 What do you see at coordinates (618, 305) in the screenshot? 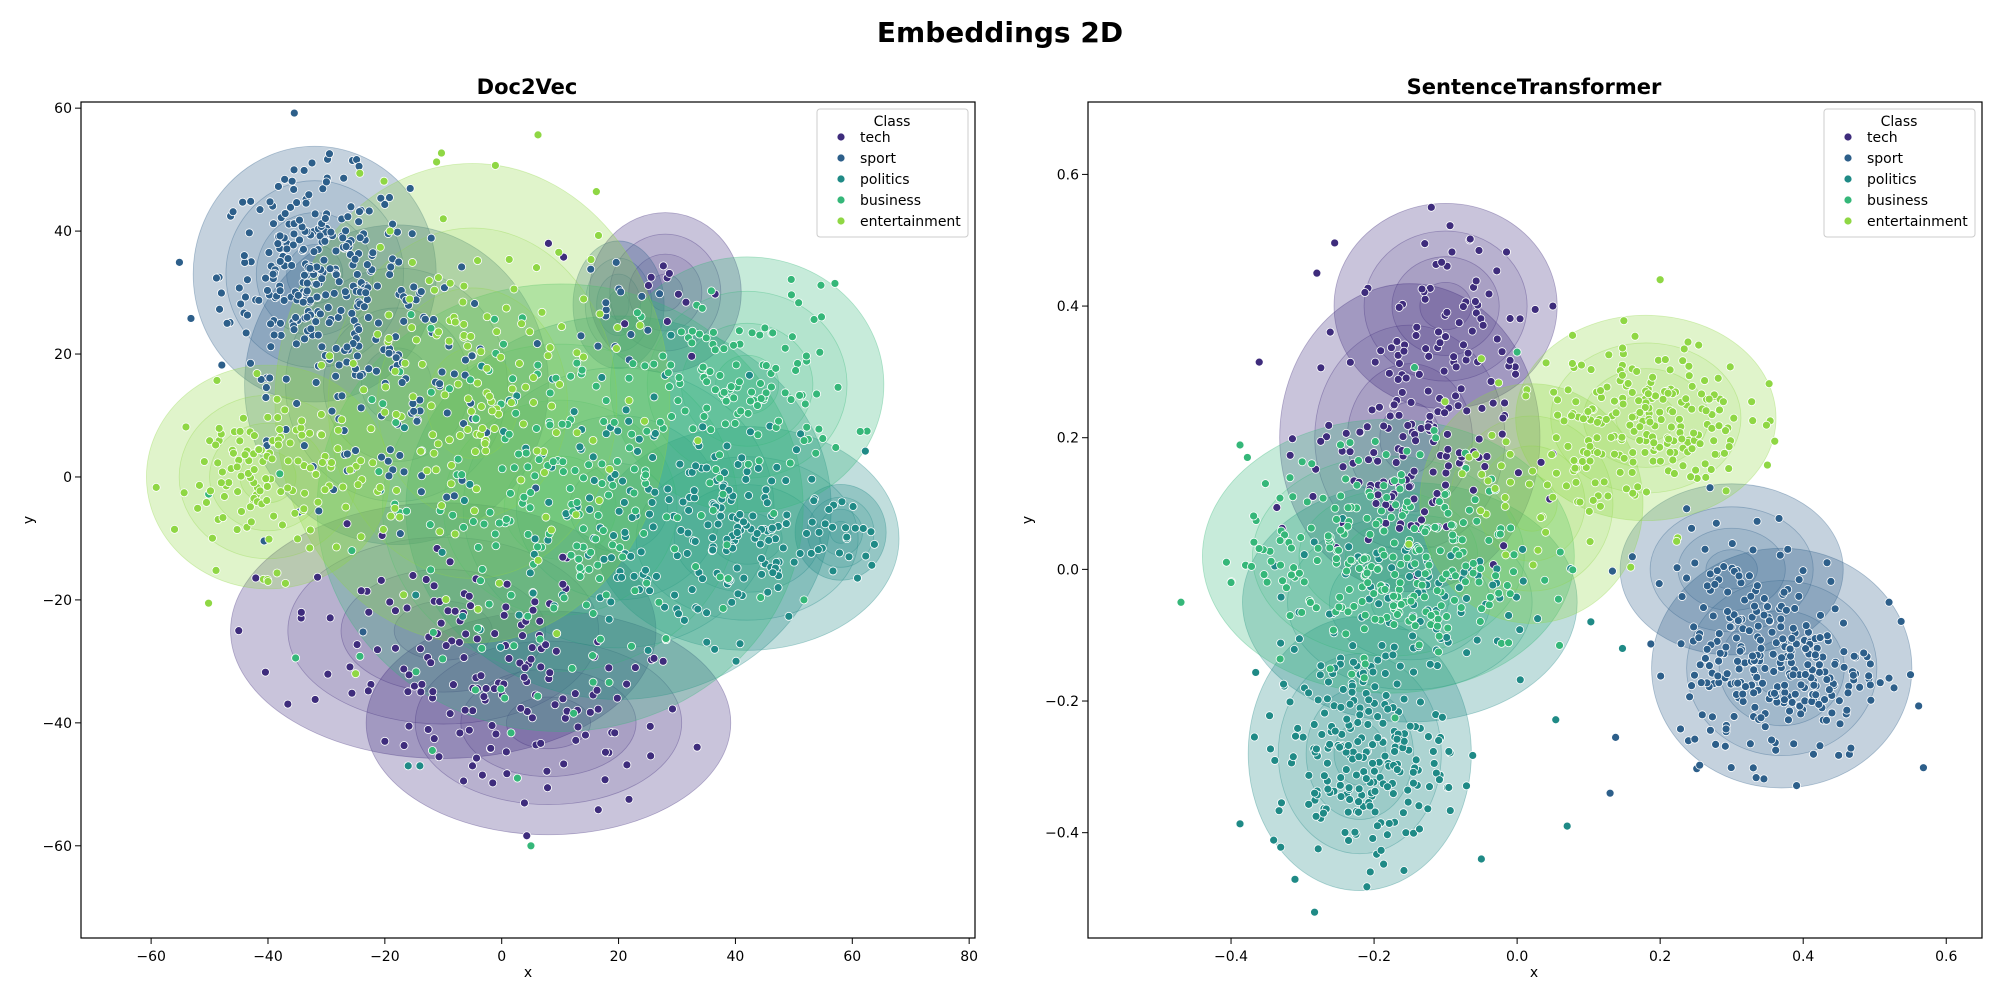
I see `density-contour-sport` at bounding box center [618, 305].